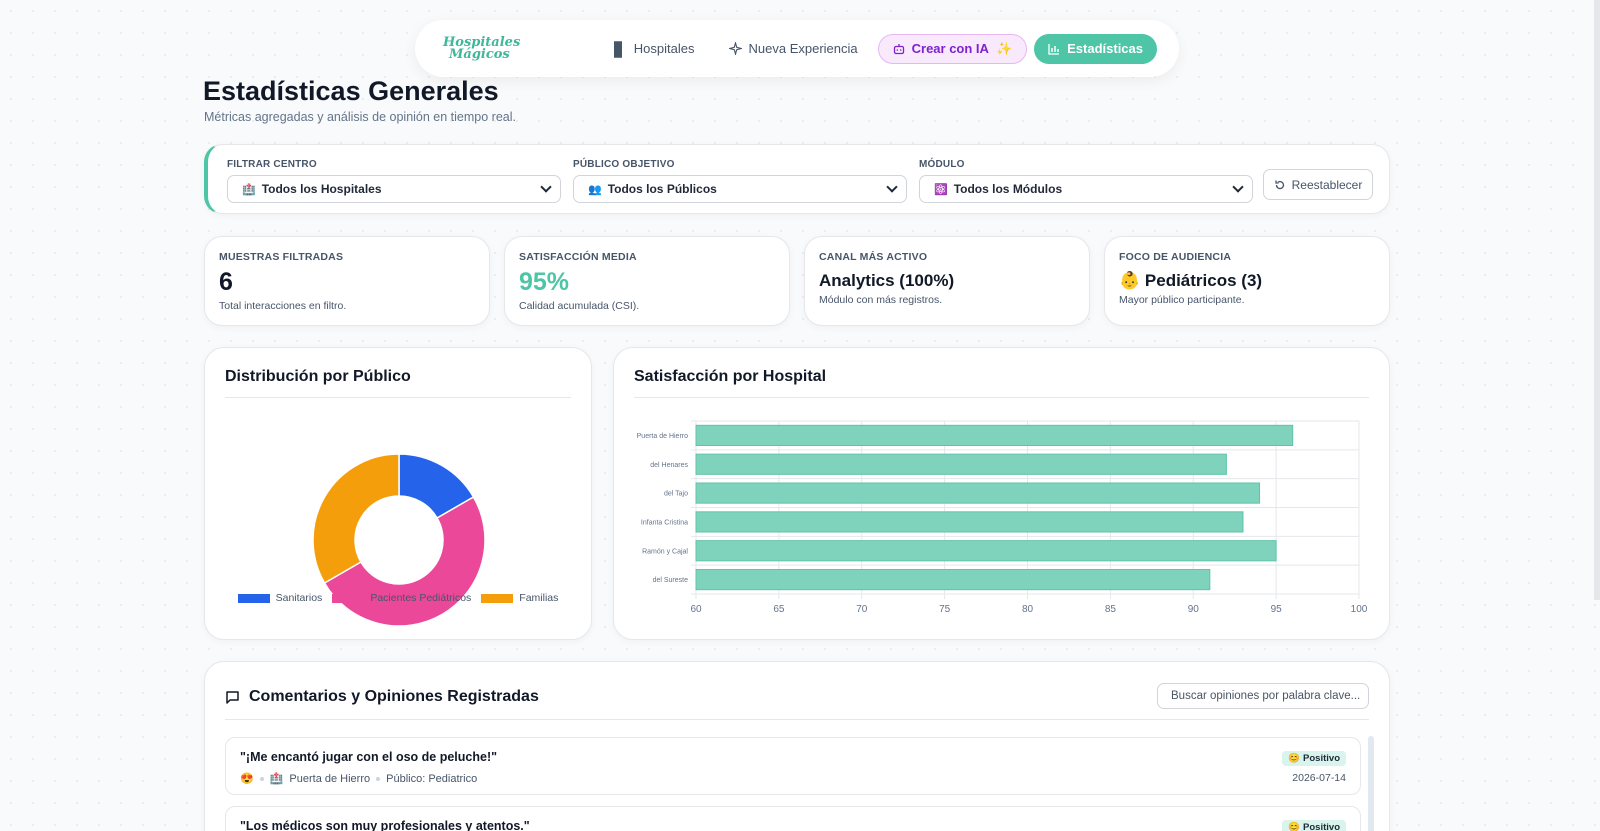 Image resolution: width=1600 pixels, height=831 pixels. What do you see at coordinates (1597, 300) in the screenshot?
I see `page-scrollbar` at bounding box center [1597, 300].